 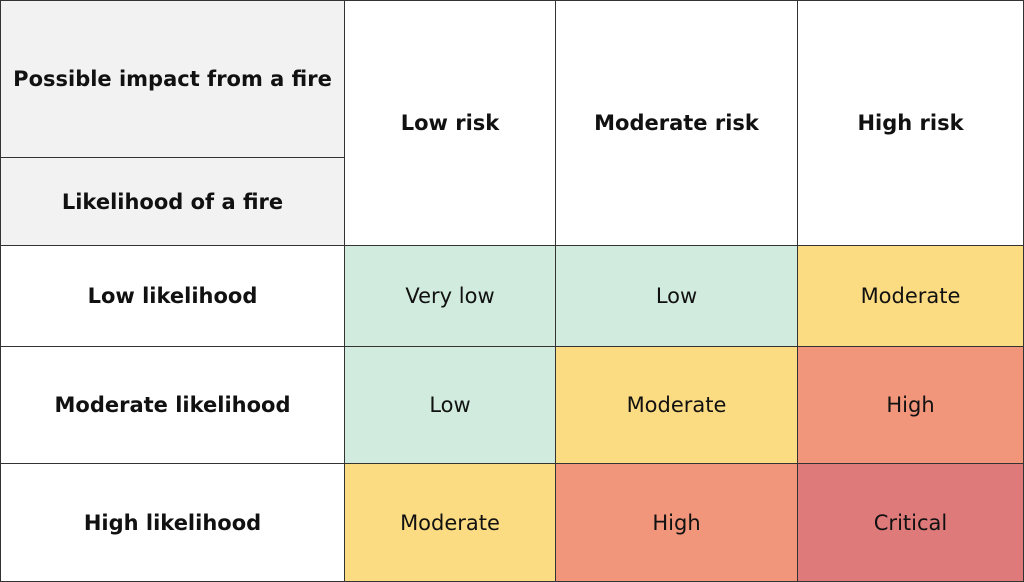 I want to click on risk-cell: Critical, so click(x=910, y=522).